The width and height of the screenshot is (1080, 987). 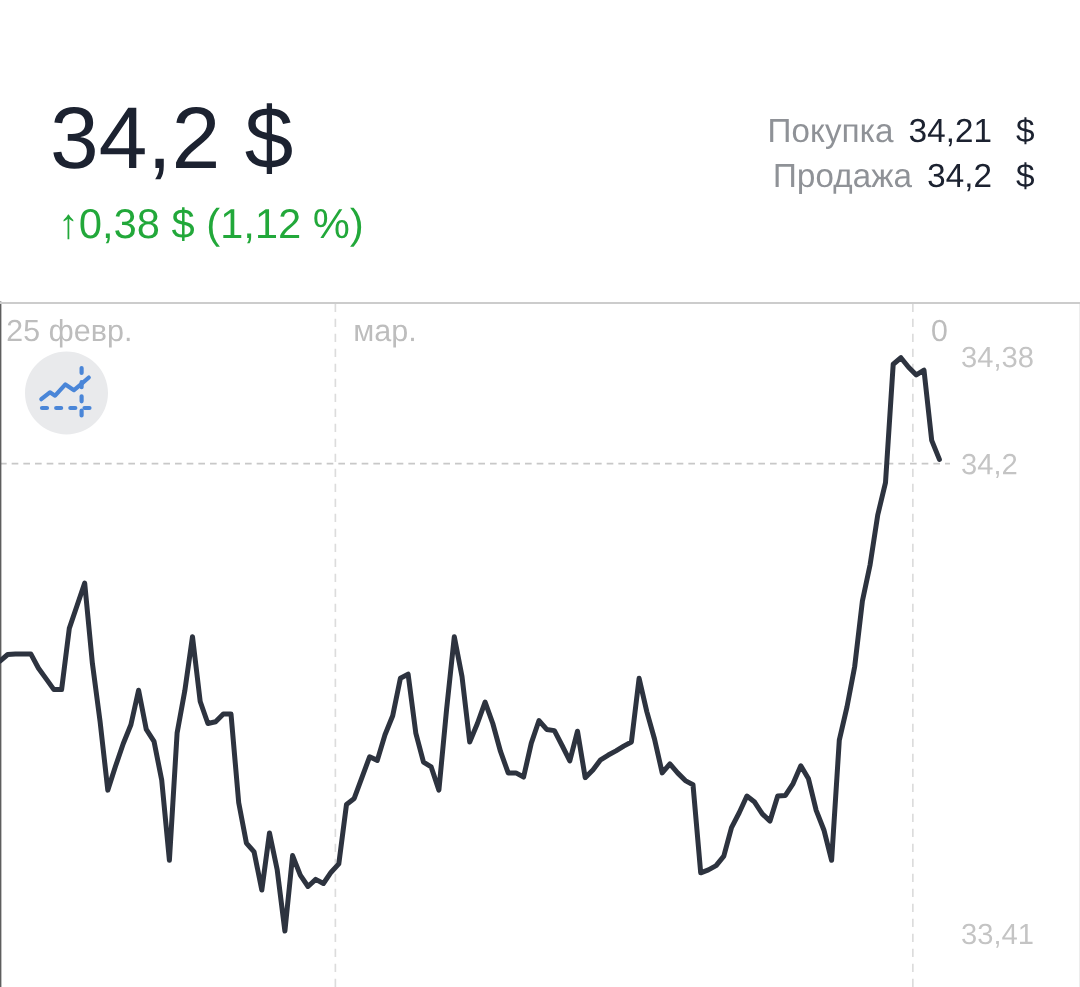 I want to click on text: Продажа 34,2 $, so click(x=904, y=178).